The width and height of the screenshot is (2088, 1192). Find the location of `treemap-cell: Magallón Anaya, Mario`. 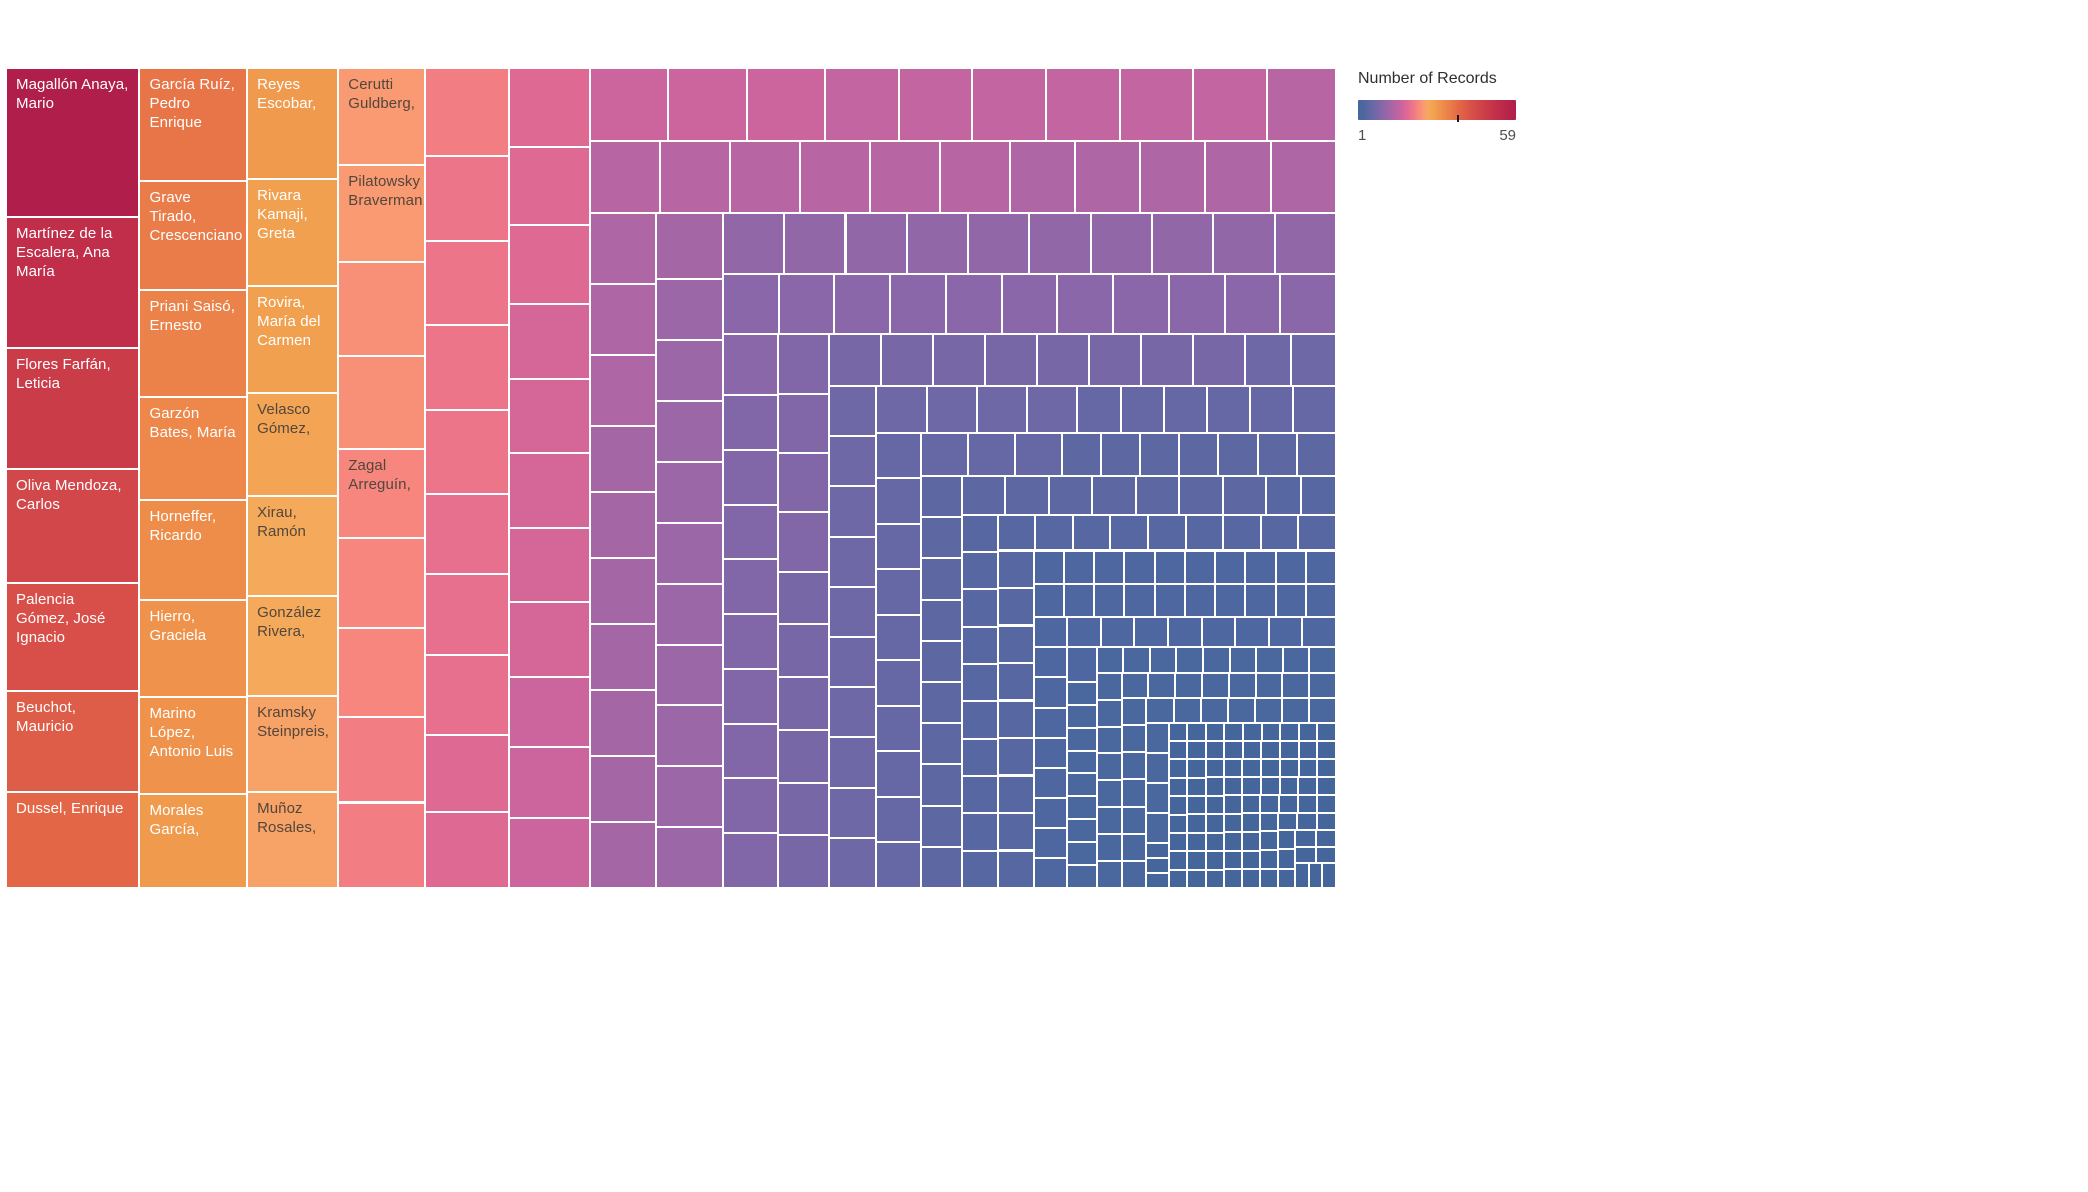

treemap-cell: Magallón Anaya, Mario is located at coordinates (73, 142).